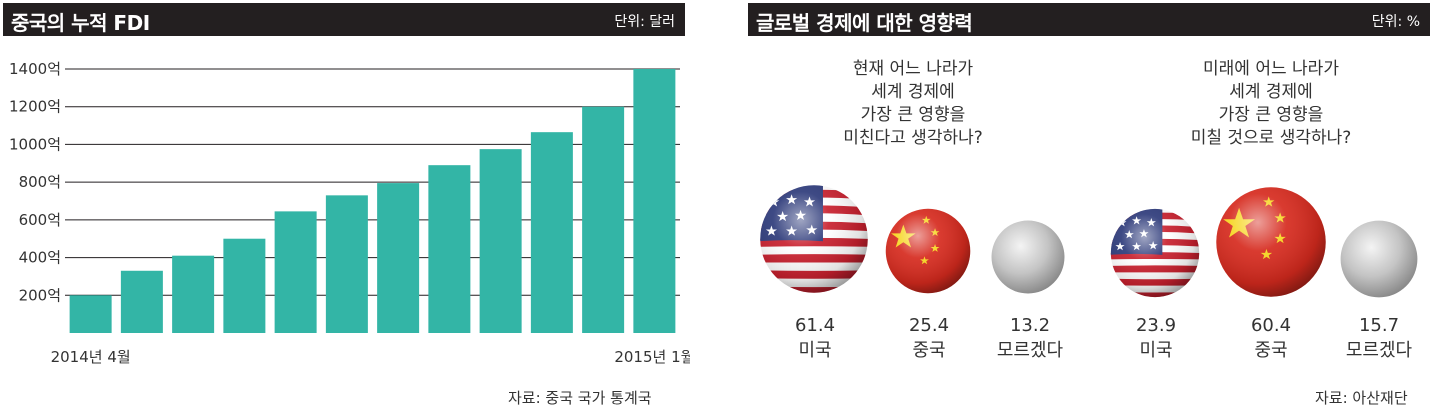 The height and width of the screenshot is (412, 1433). What do you see at coordinates (815, 325) in the screenshot?
I see `result-value: 61.4` at bounding box center [815, 325].